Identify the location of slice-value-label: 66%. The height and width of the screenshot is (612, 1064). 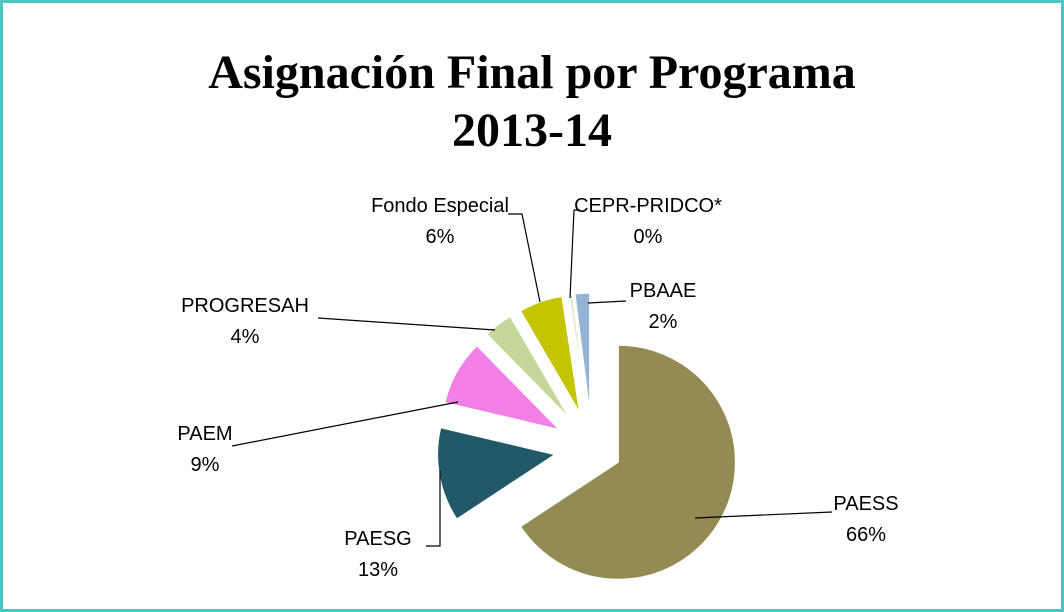
(866, 535).